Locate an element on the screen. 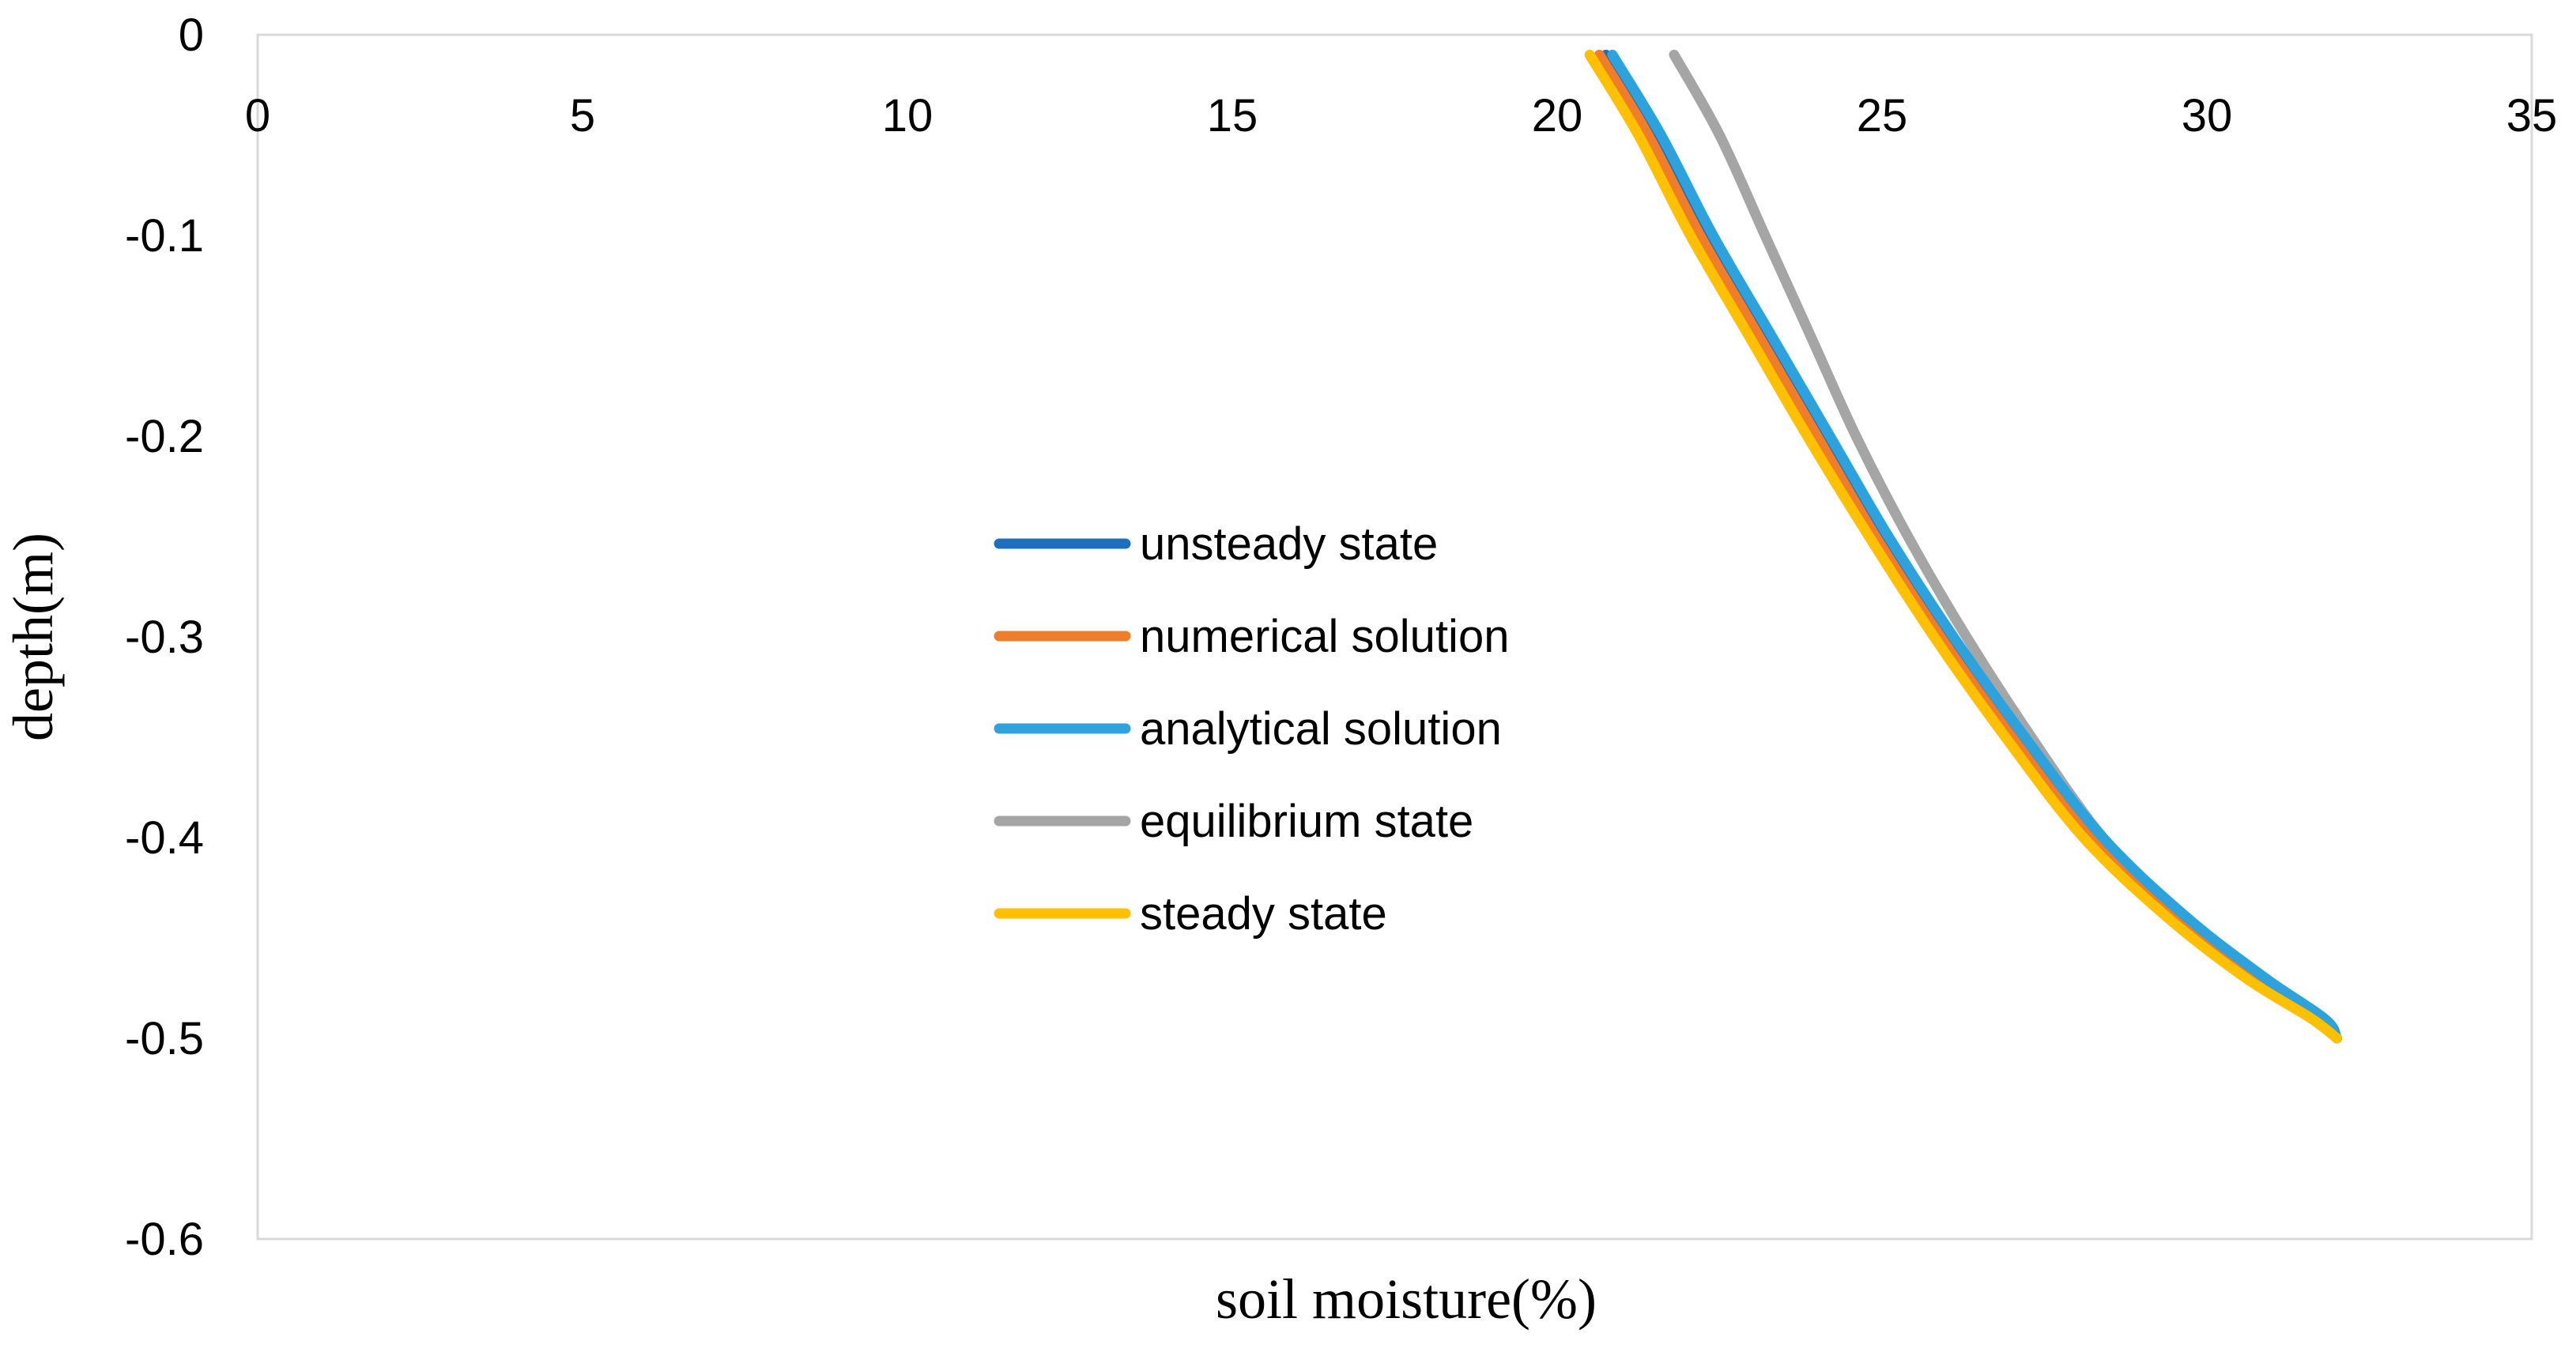  y-tick-label: -0.3 is located at coordinates (164, 637).